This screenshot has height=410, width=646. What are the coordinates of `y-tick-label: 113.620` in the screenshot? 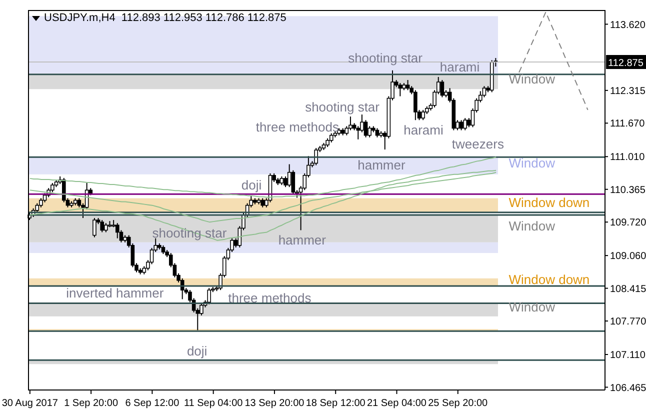 It's located at (628, 25).